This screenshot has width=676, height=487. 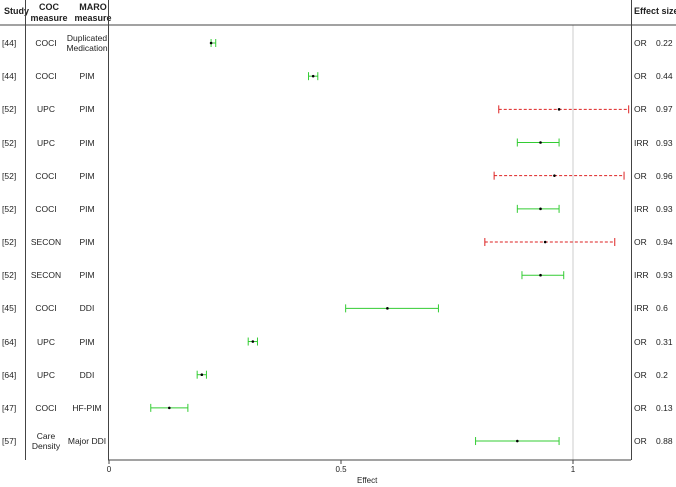 What do you see at coordinates (25, 230) in the screenshot?
I see `study-column-divider` at bounding box center [25, 230].